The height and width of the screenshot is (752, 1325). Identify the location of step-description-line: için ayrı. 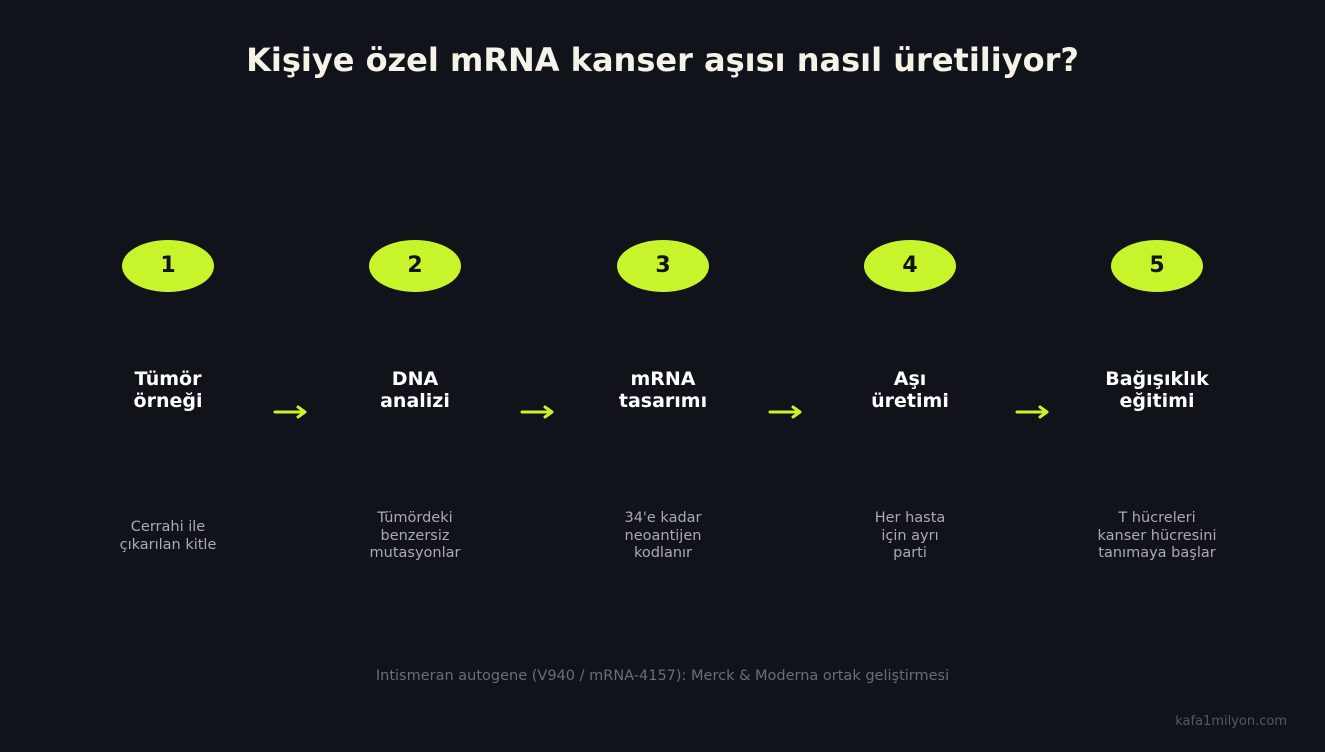
(910, 535).